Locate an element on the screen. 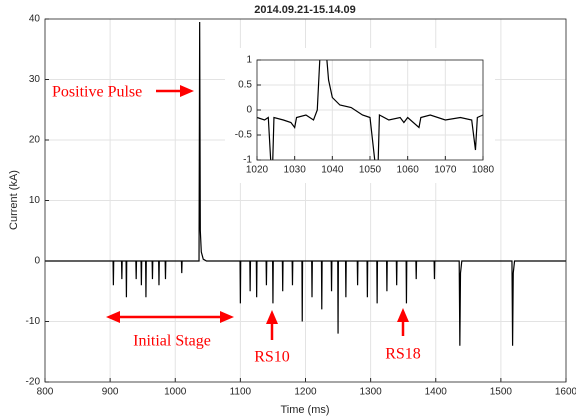 This screenshot has width=576, height=419. y-axis-label: Current (kA) is located at coordinates (14, 200).